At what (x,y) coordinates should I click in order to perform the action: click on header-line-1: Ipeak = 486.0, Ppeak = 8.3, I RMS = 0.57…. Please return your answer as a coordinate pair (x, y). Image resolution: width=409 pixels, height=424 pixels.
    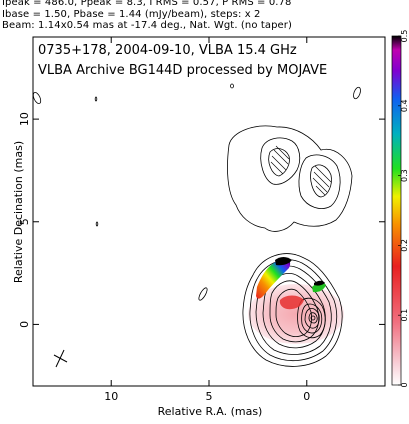
    Looking at the image, I should click on (147, 4).